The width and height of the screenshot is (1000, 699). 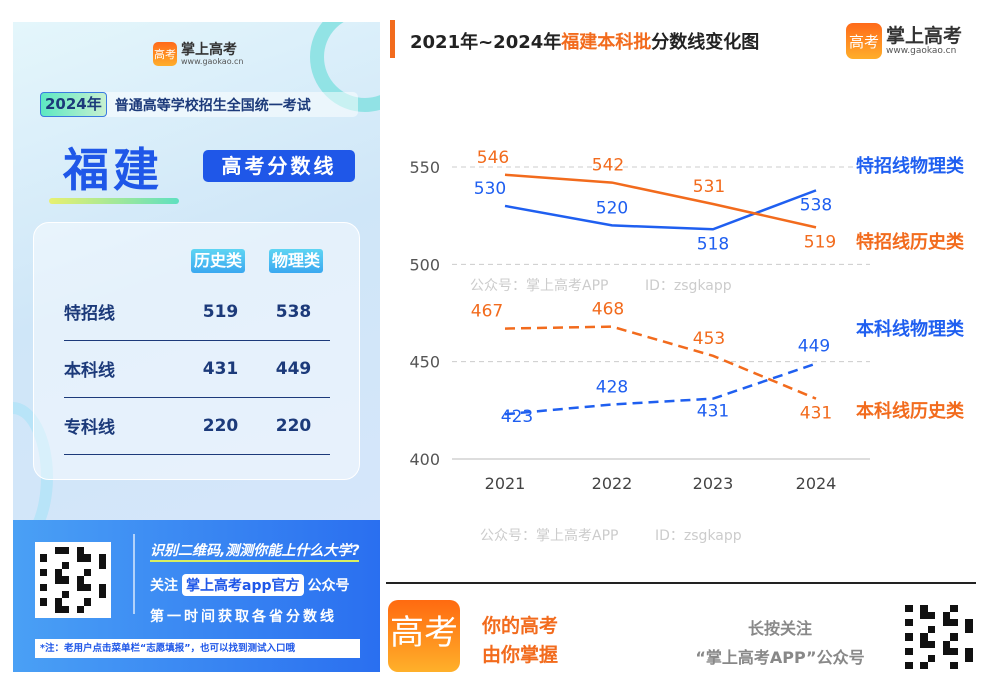 What do you see at coordinates (520, 641) in the screenshot?
I see `slogan: 你的高考 由你掌握` at bounding box center [520, 641].